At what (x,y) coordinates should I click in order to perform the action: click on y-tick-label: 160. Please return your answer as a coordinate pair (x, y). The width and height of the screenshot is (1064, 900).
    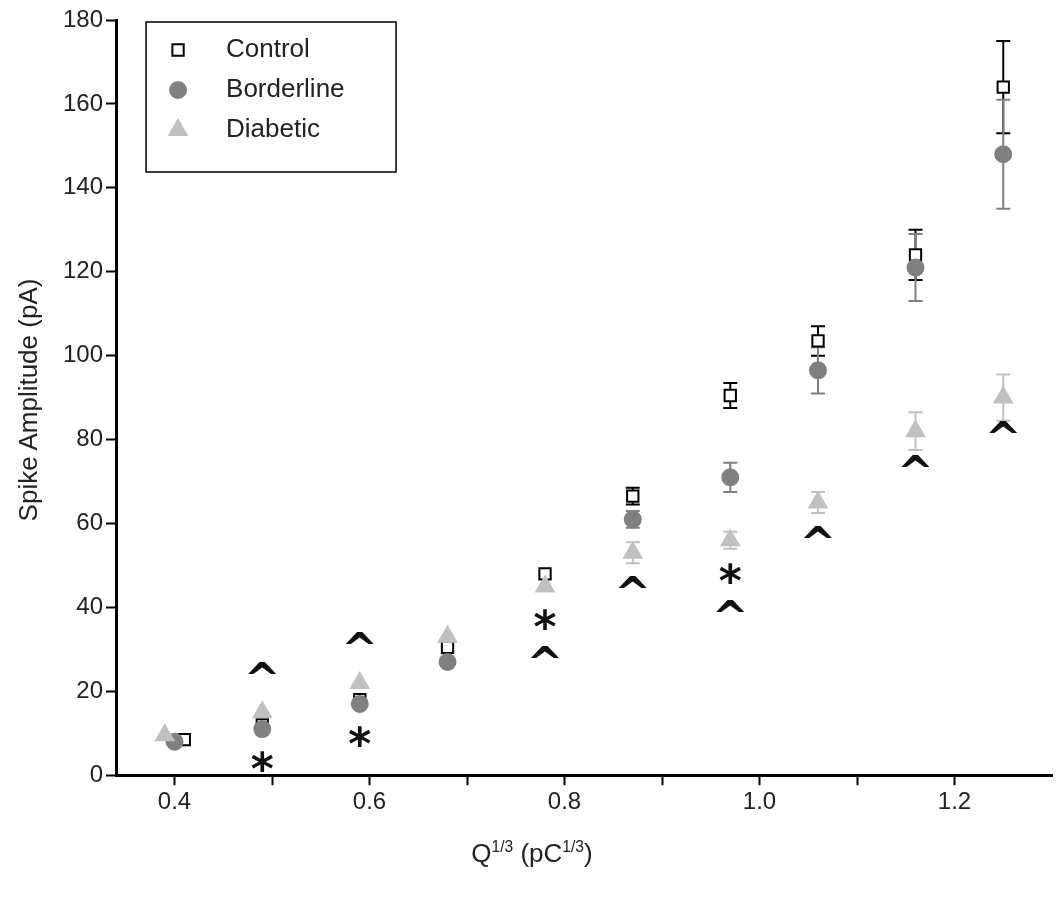
    Looking at the image, I should click on (83, 102).